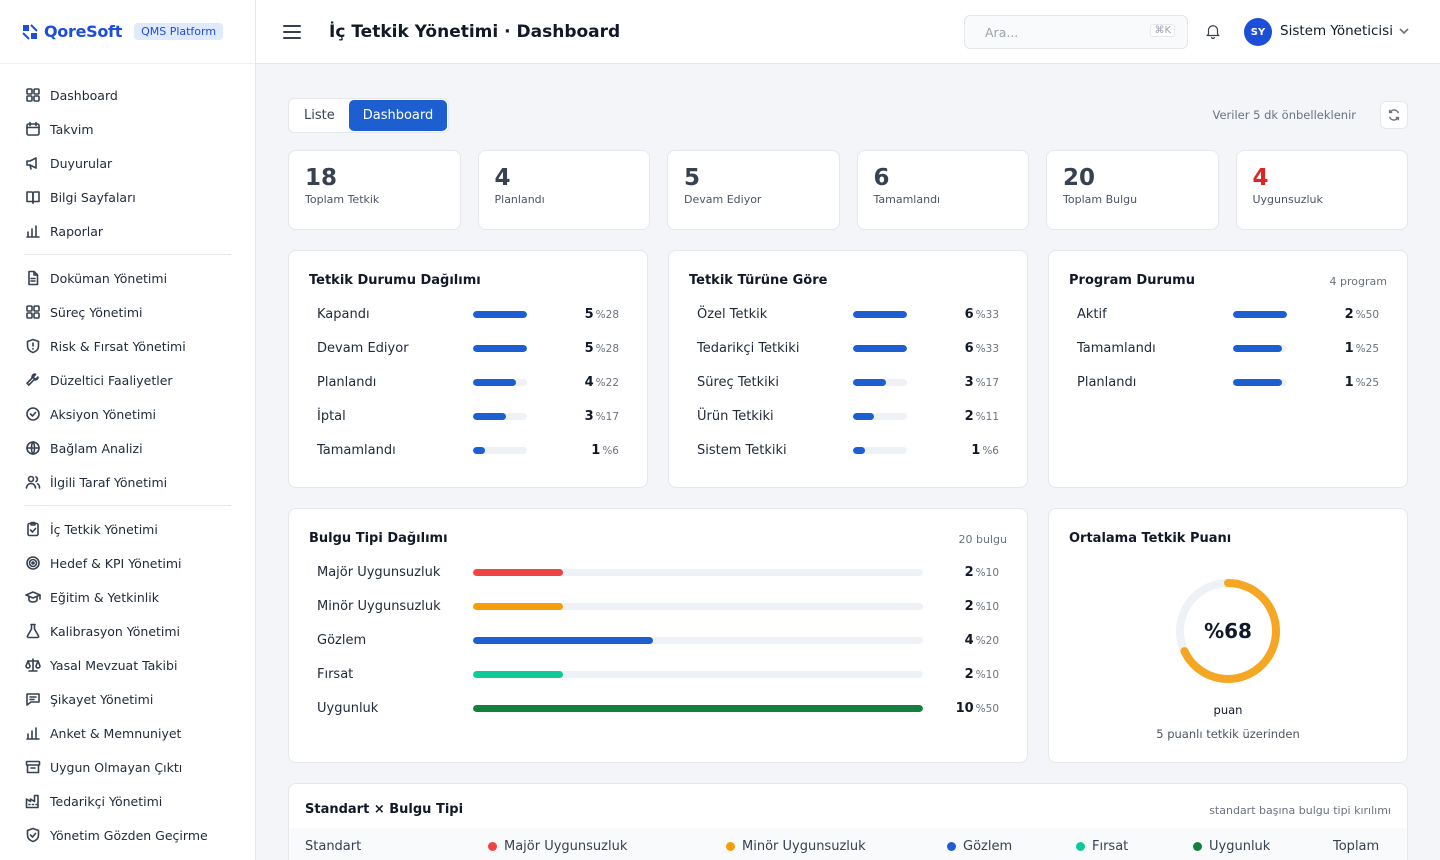  What do you see at coordinates (30, 31) in the screenshot?
I see `logo-icon` at bounding box center [30, 31].